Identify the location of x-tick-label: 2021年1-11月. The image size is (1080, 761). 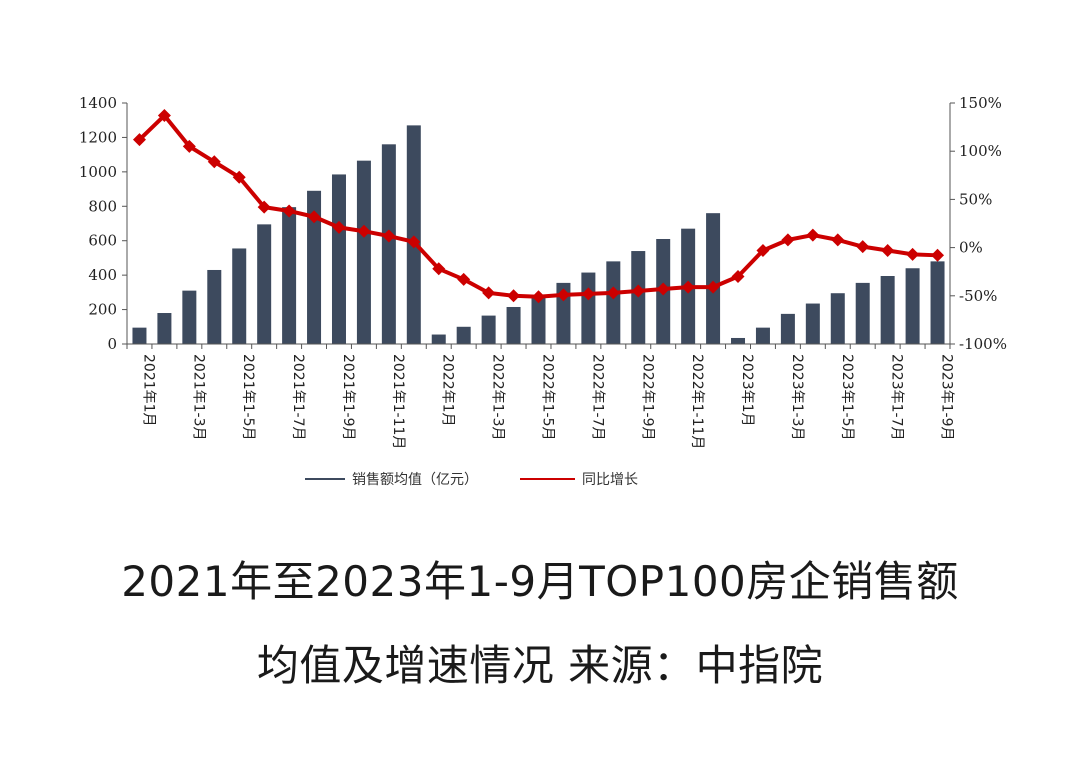
(398, 401).